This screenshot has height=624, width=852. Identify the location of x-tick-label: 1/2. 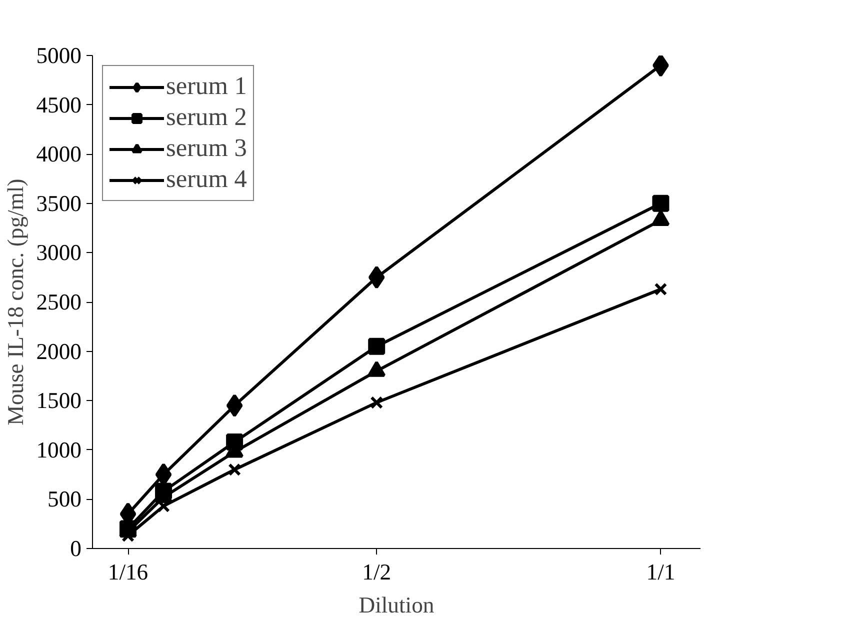
(377, 572).